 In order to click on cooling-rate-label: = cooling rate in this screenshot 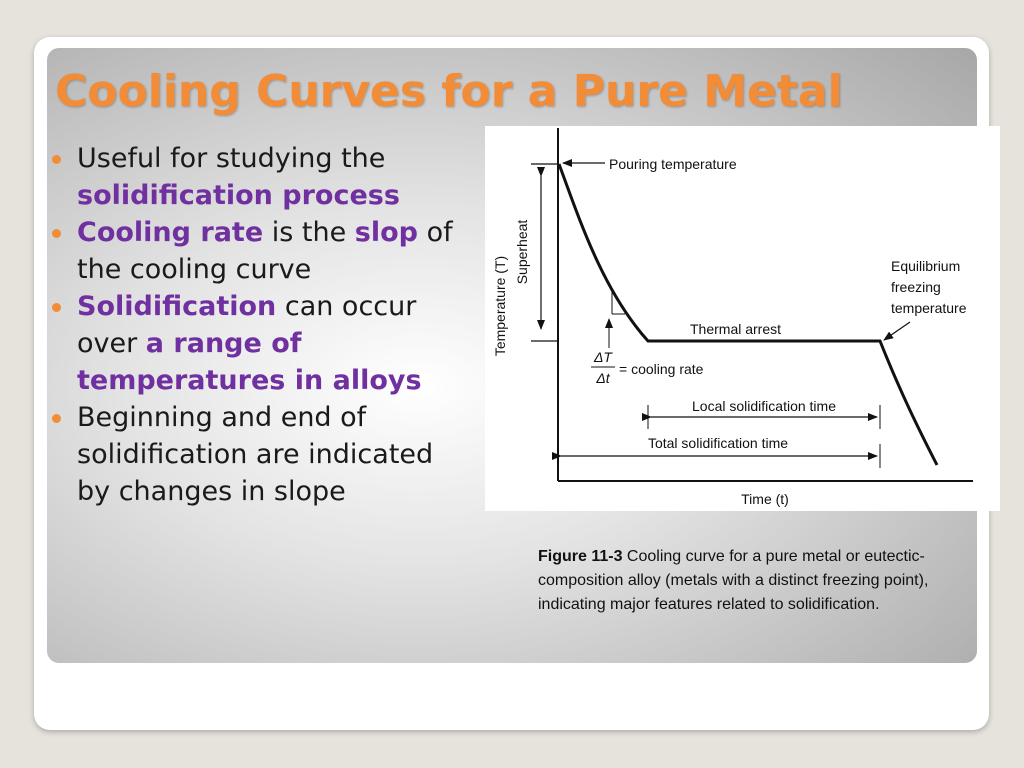, I will do `click(661, 369)`.